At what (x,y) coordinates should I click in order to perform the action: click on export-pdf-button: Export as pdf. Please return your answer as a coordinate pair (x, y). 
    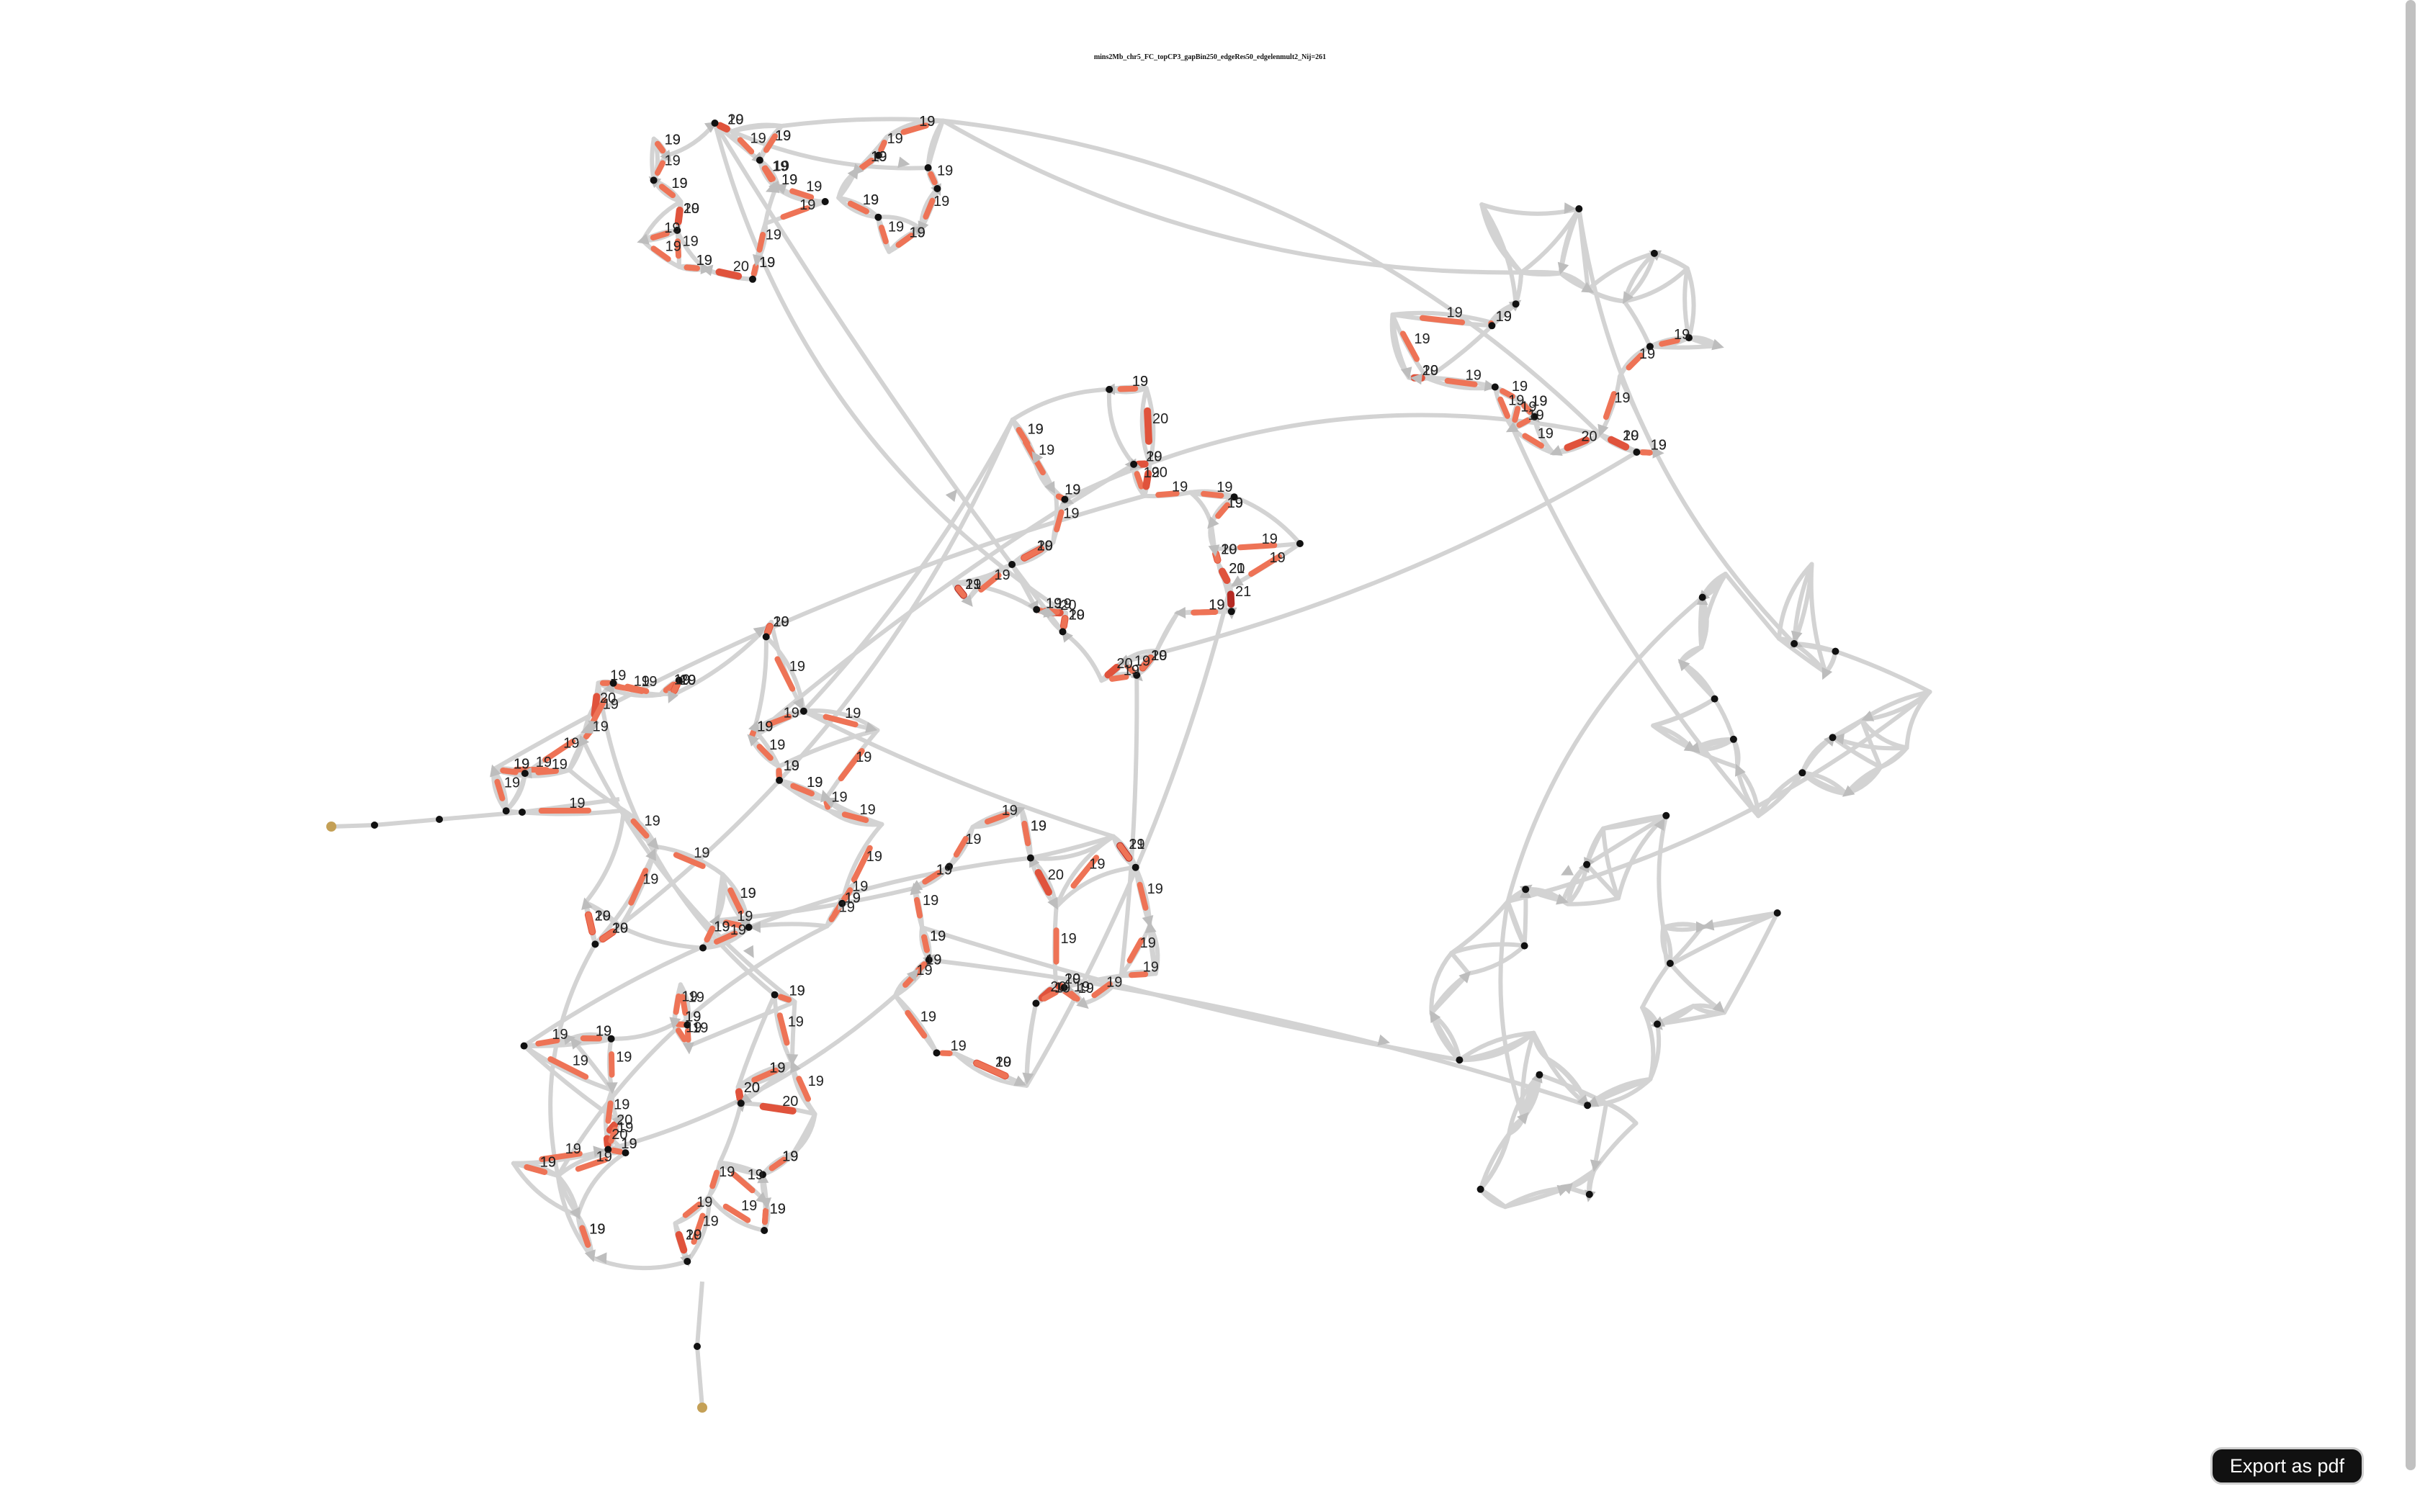
    Looking at the image, I should click on (2287, 1466).